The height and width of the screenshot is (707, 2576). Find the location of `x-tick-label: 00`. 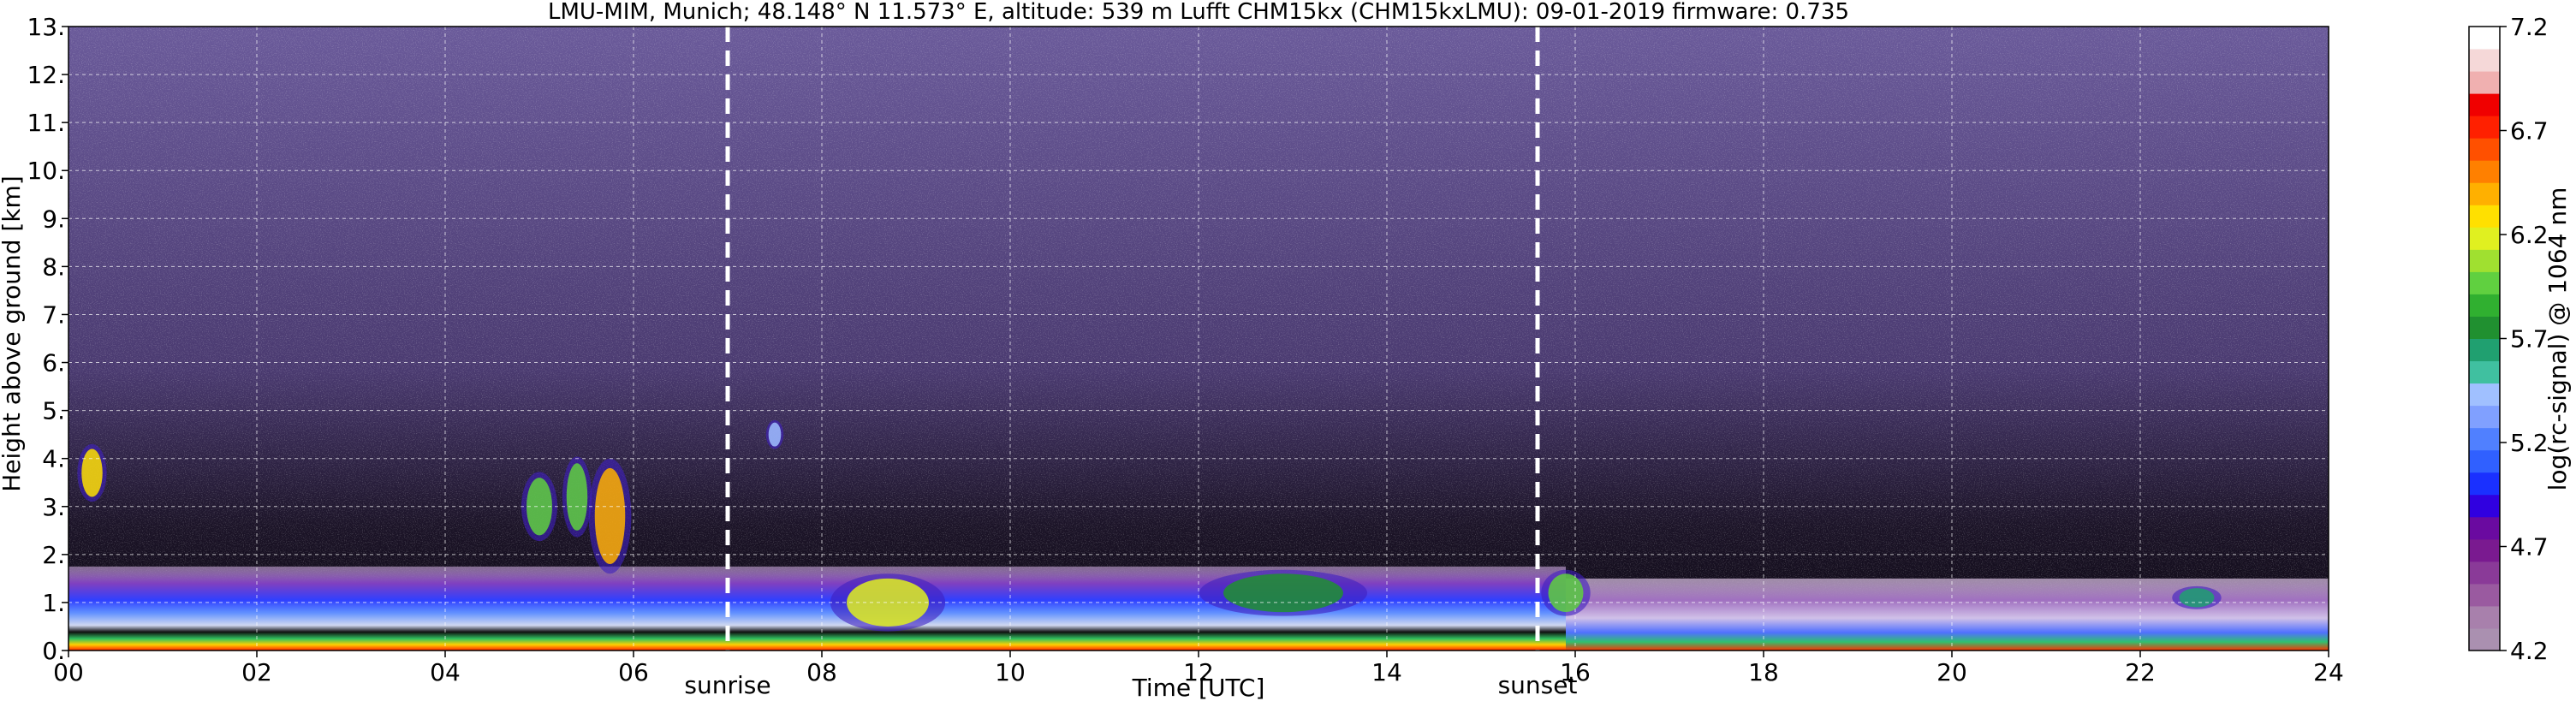

x-tick-label: 00 is located at coordinates (68, 672).